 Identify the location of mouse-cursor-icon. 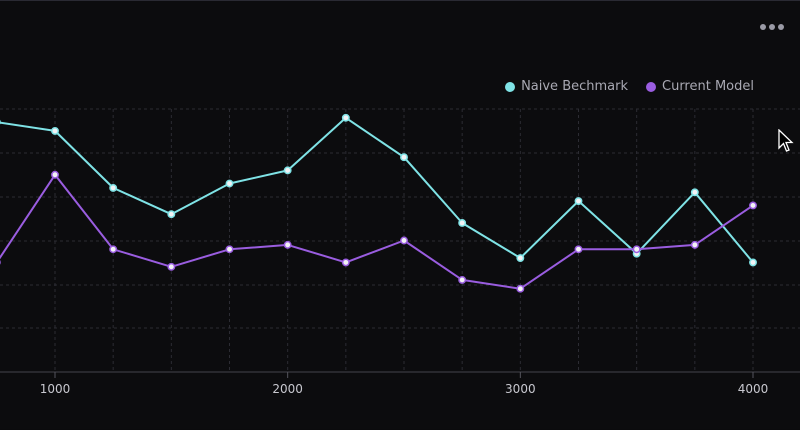
(786, 141).